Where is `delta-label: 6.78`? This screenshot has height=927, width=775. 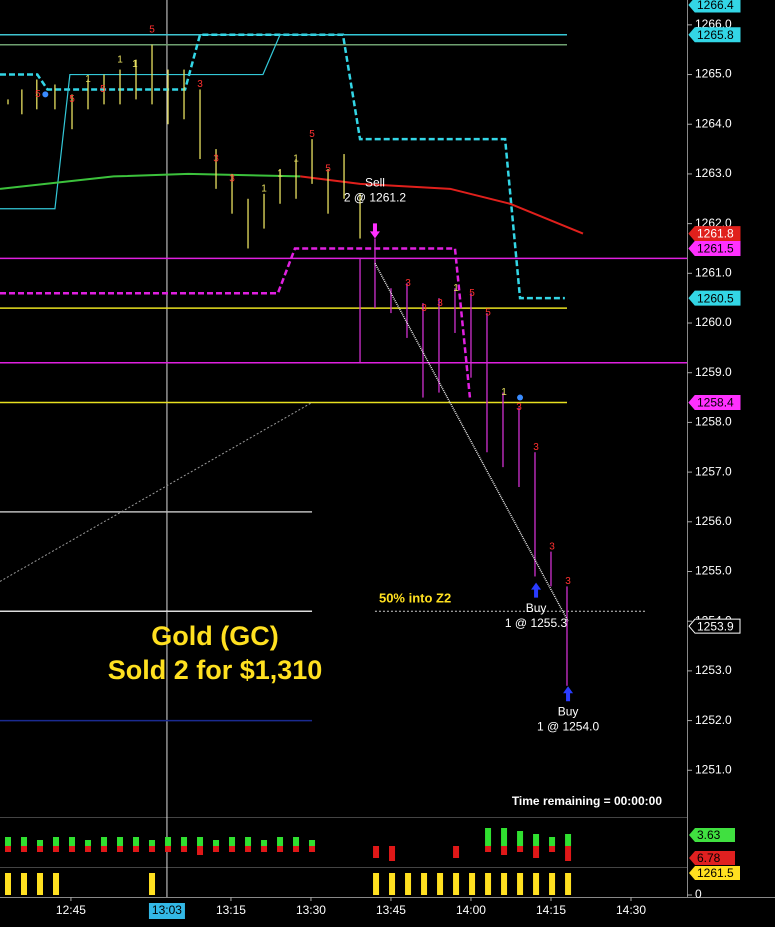
delta-label: 6.78 is located at coordinates (709, 858).